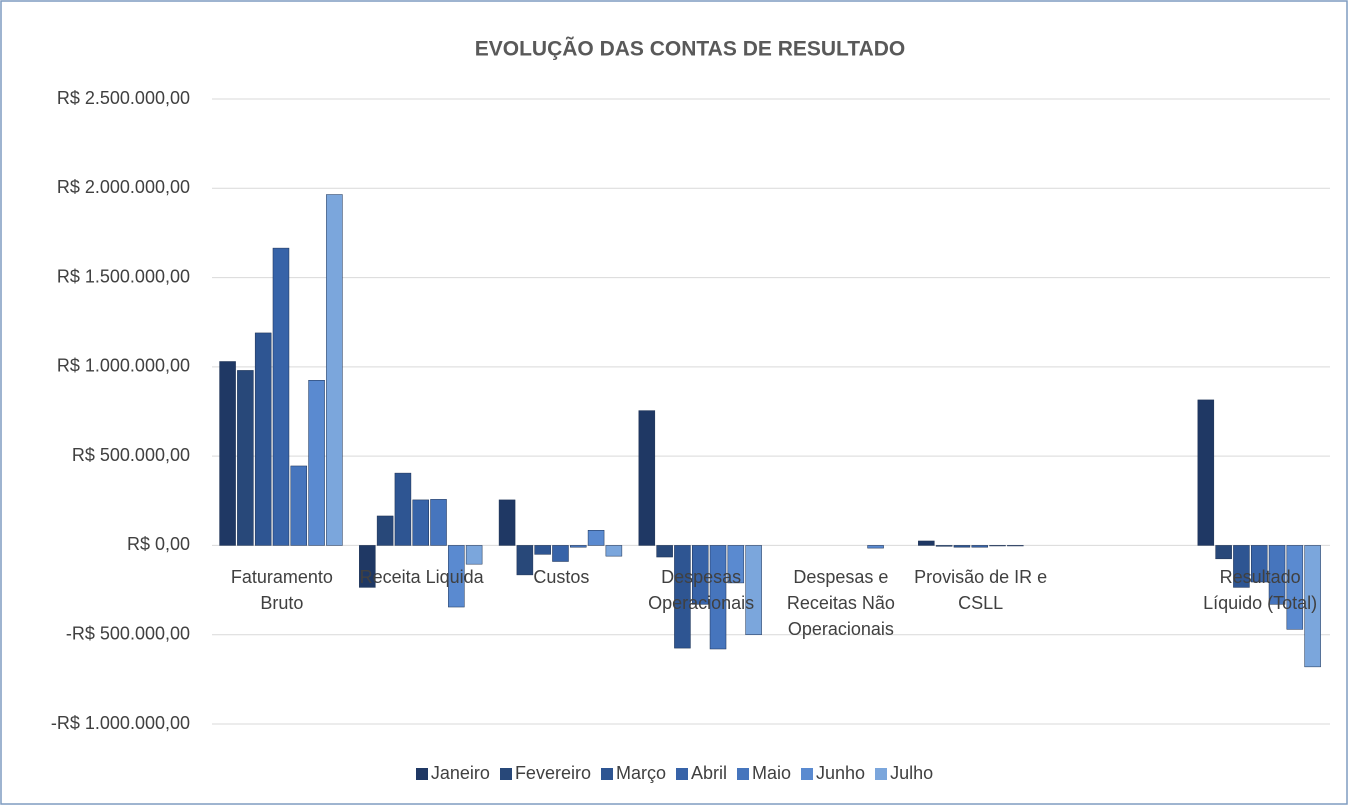  What do you see at coordinates (772, 773) in the screenshot?
I see `legend-label: Maio` at bounding box center [772, 773].